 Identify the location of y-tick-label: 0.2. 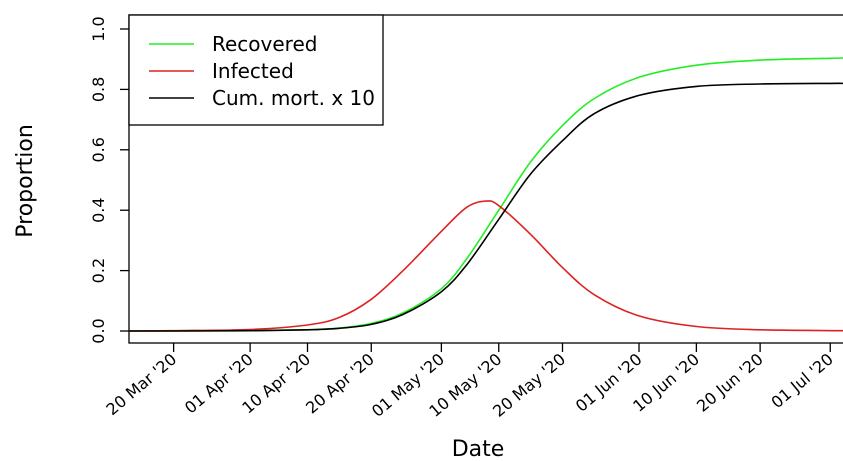
(98, 270).